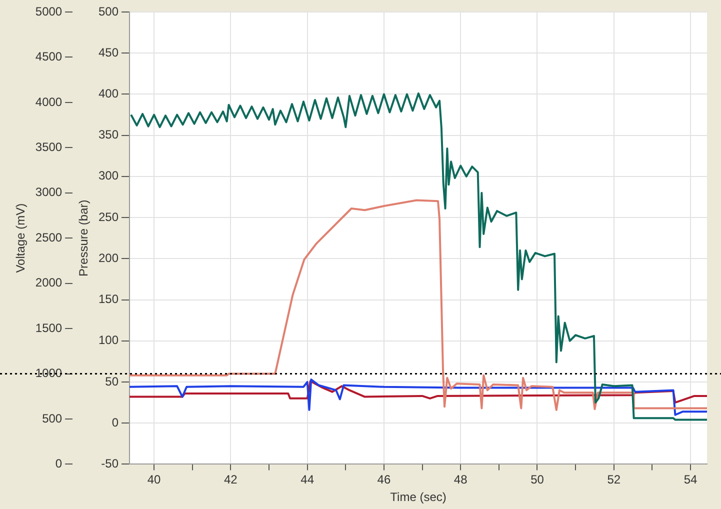 The height and width of the screenshot is (509, 721). I want to click on x-tick-label: 42, so click(231, 479).